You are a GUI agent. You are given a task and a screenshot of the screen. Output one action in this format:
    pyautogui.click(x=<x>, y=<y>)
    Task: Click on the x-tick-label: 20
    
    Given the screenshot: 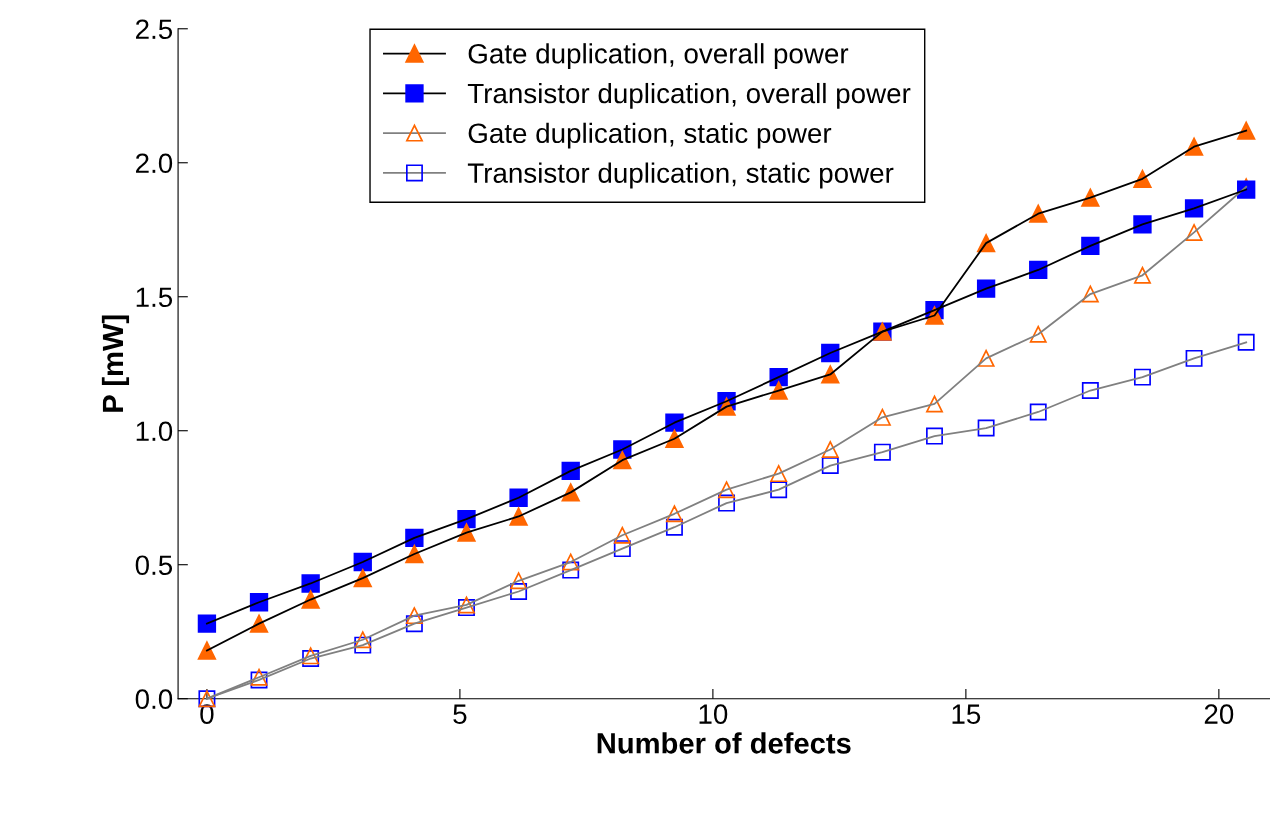 What is the action you would take?
    pyautogui.click(x=1219, y=714)
    